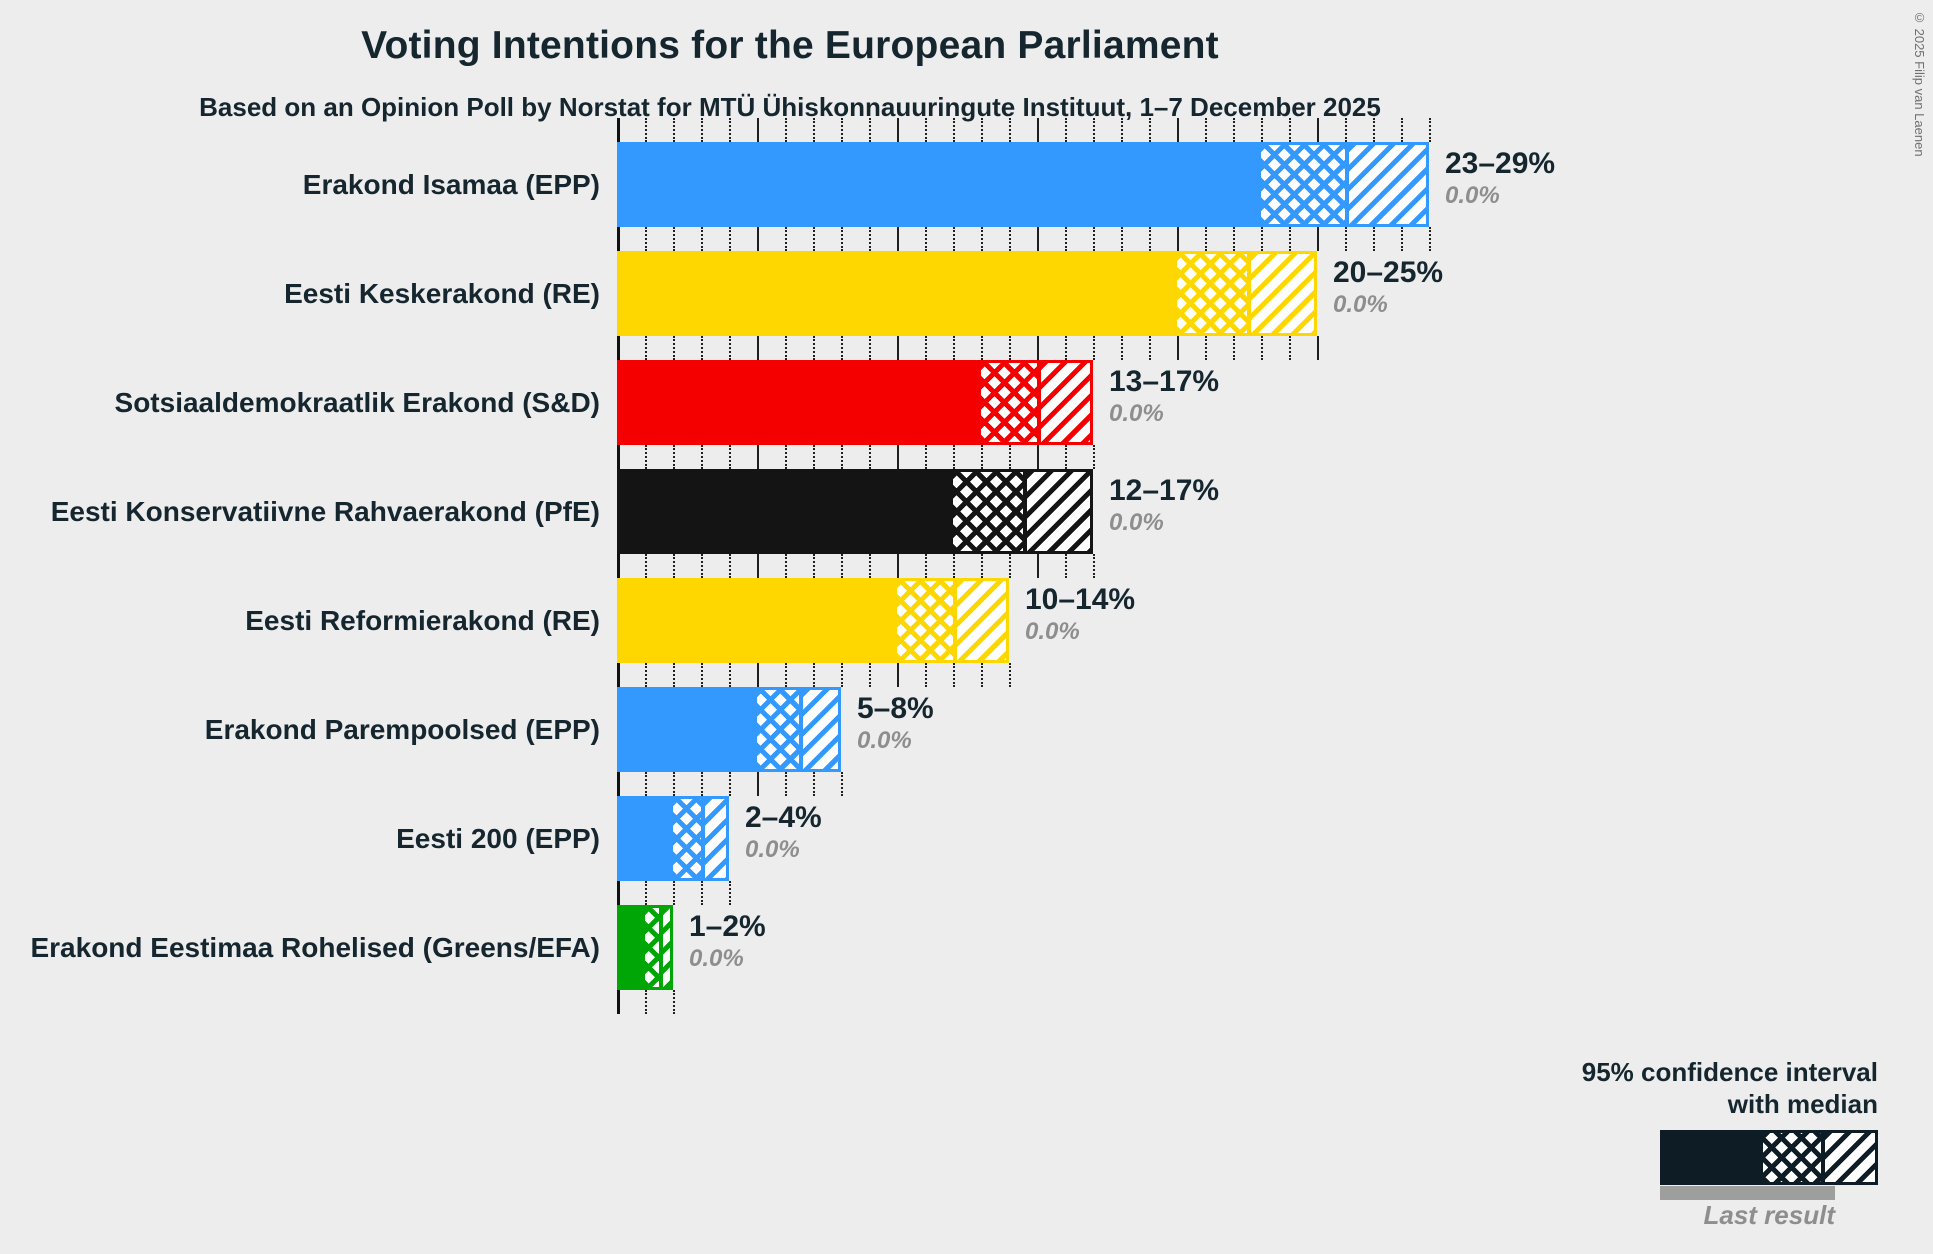 The width and height of the screenshot is (1933, 1254). What do you see at coordinates (783, 817) in the screenshot?
I see `ci-range-value: 2–4%` at bounding box center [783, 817].